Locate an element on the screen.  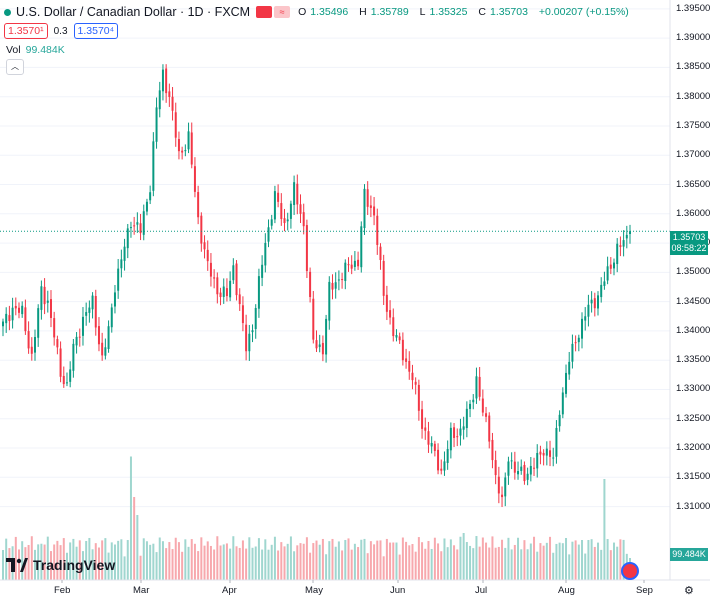
close-label: C is located at coordinates (482, 12).